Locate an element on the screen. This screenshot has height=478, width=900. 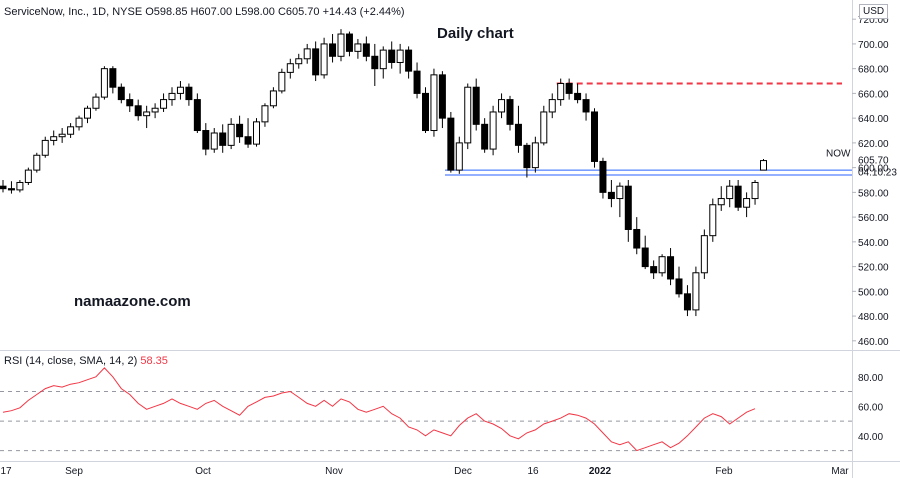
rsi-label: RSI (14, close, SMA, 14, 2) is located at coordinates (71, 361).